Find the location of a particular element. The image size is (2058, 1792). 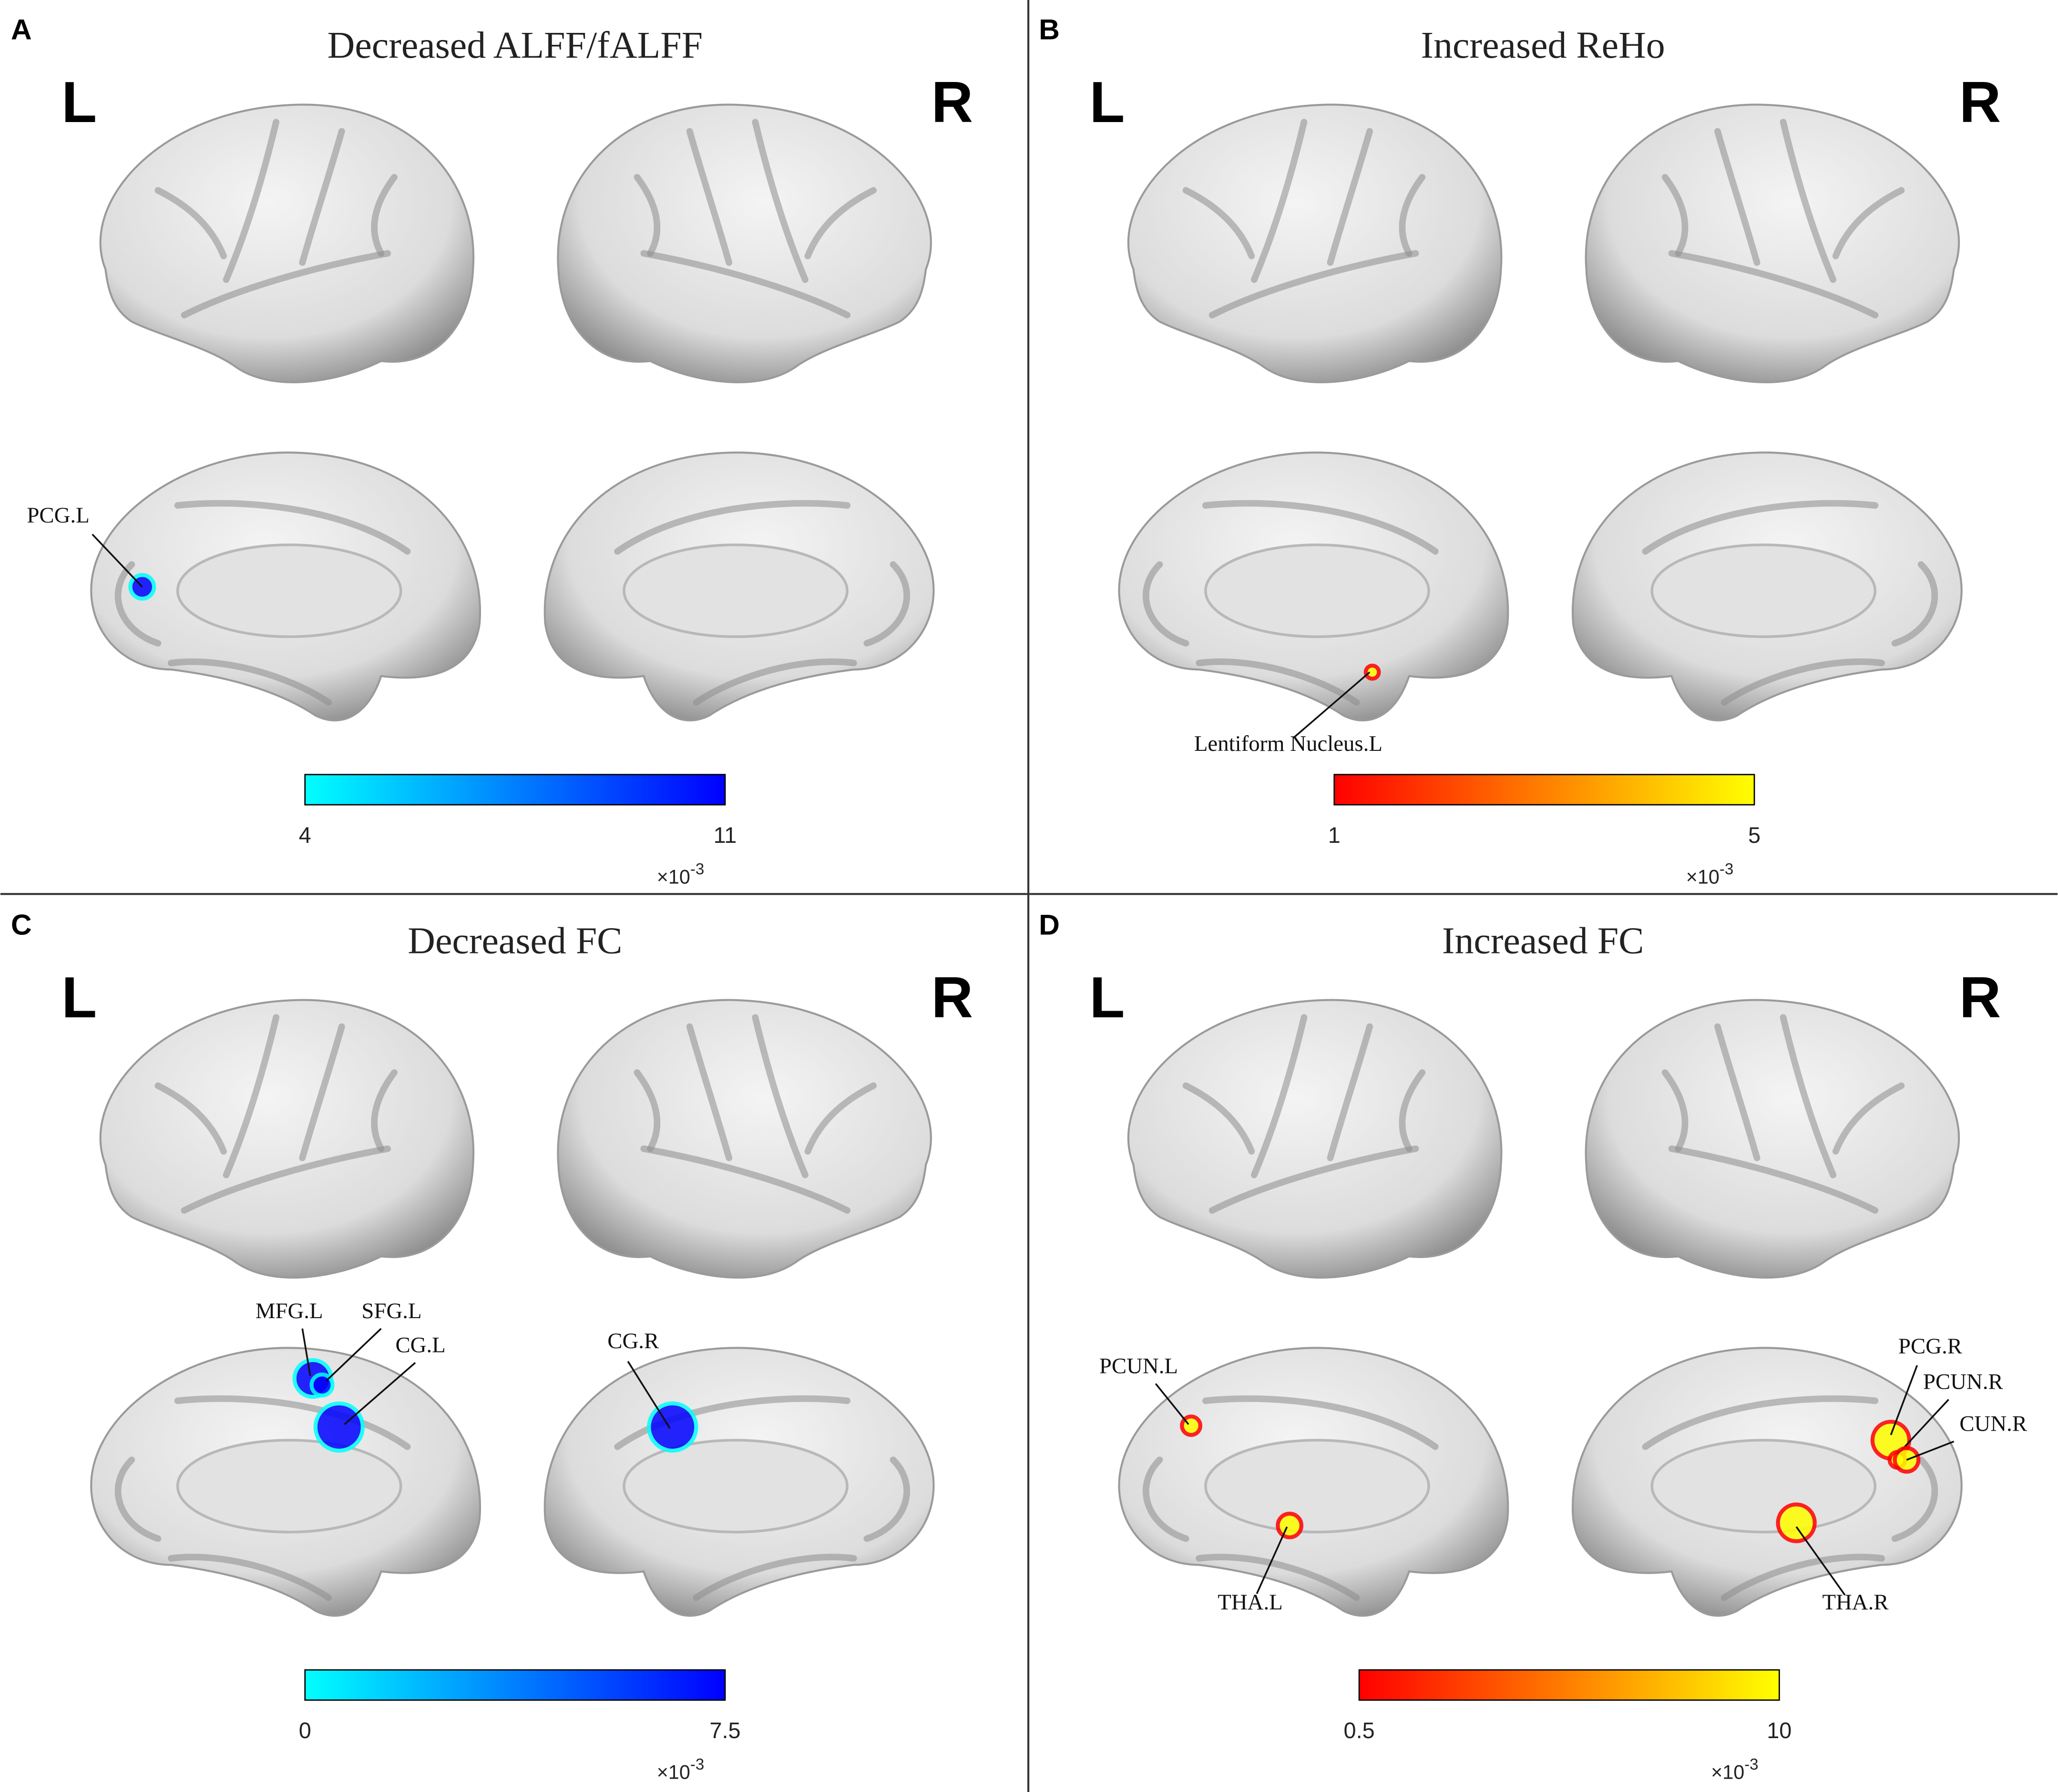

colorbar-min: 0.5 is located at coordinates (1359, 1730).